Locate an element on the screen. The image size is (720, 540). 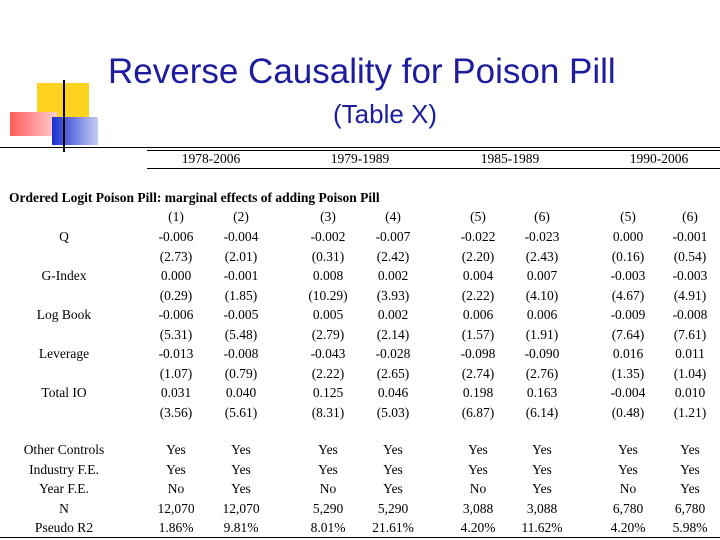
coefficient-cell: 0.198 is located at coordinates (478, 392).